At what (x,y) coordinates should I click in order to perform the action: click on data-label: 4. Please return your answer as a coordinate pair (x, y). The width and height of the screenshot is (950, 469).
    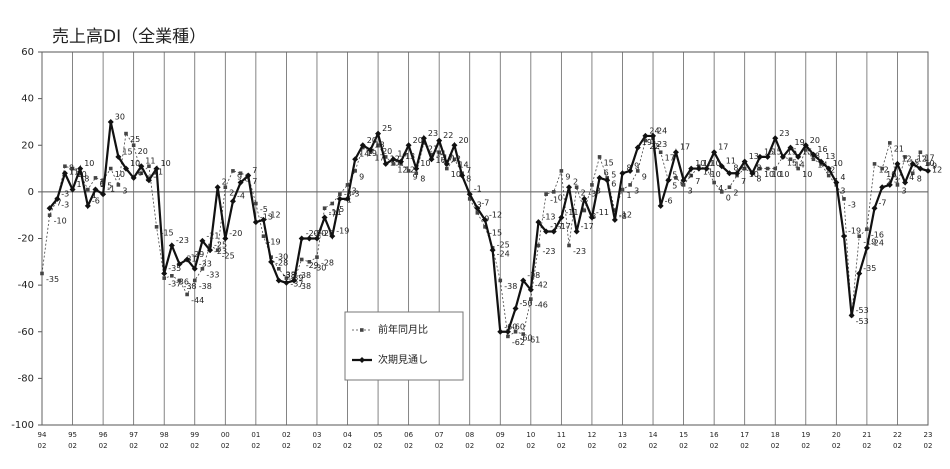
    Looking at the image, I should click on (911, 177).